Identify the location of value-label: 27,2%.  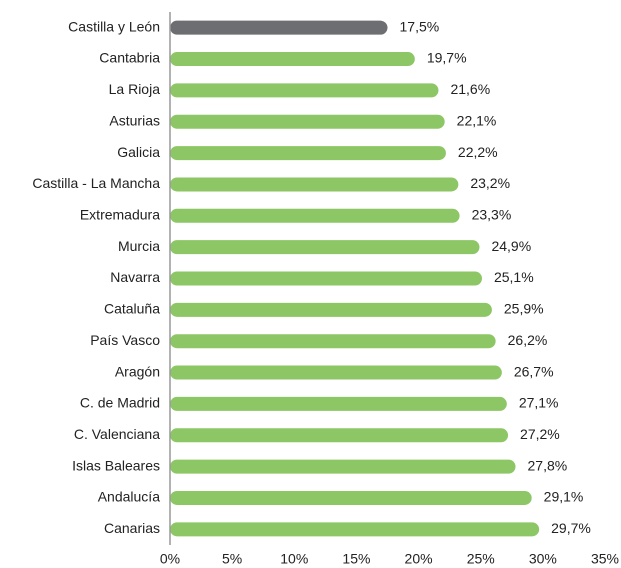
(540, 434).